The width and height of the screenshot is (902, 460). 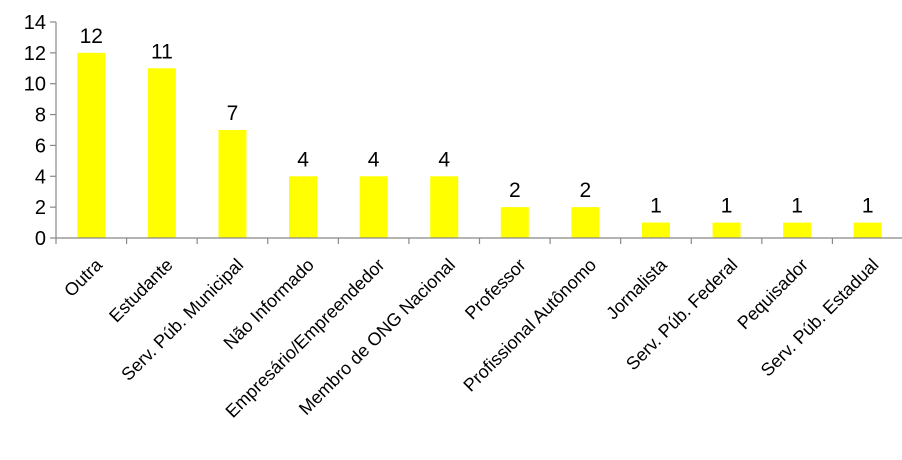 What do you see at coordinates (140, 290) in the screenshot?
I see `category-label: Estudante` at bounding box center [140, 290].